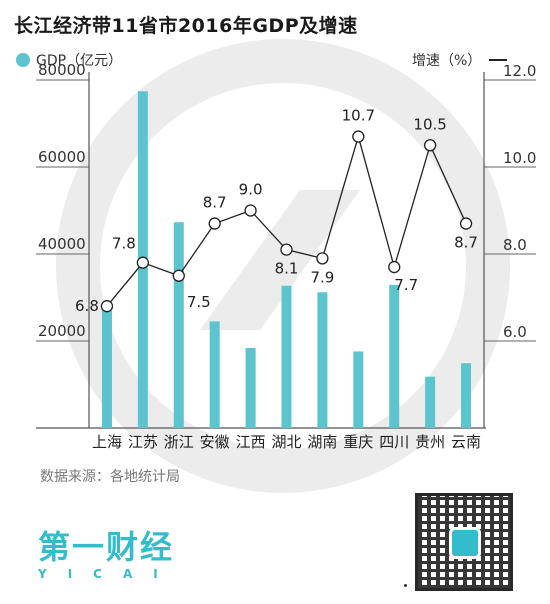 This screenshot has width=550, height=604. What do you see at coordinates (322, 277) in the screenshot?
I see `growth-label-6: 7.9` at bounding box center [322, 277].